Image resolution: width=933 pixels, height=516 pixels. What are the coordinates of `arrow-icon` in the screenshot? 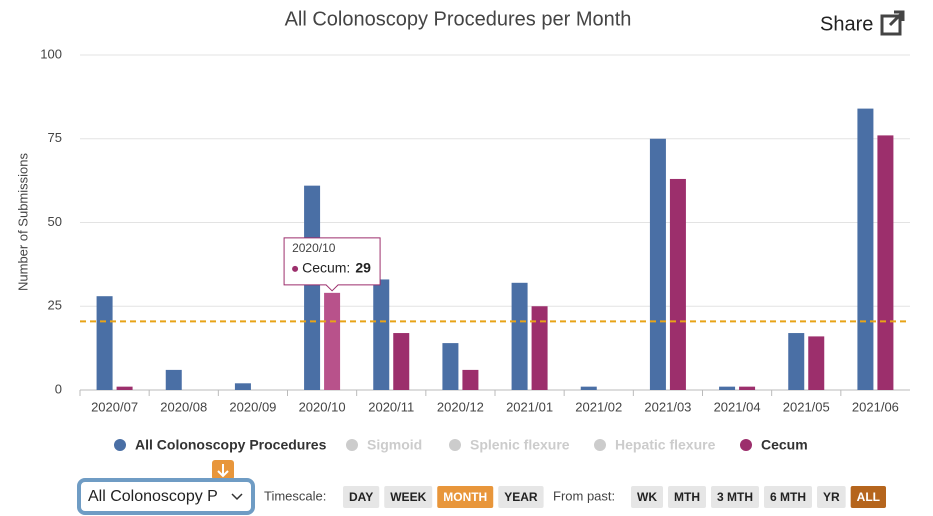 It's located at (223, 471).